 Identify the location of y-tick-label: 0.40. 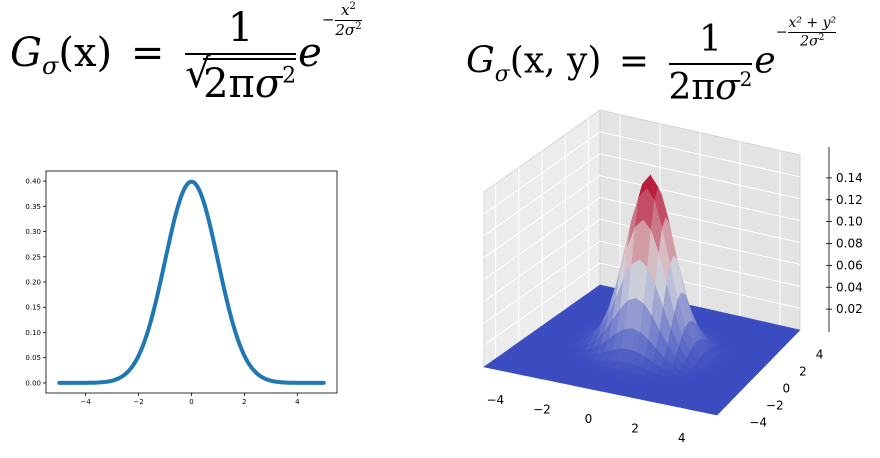
(33, 182).